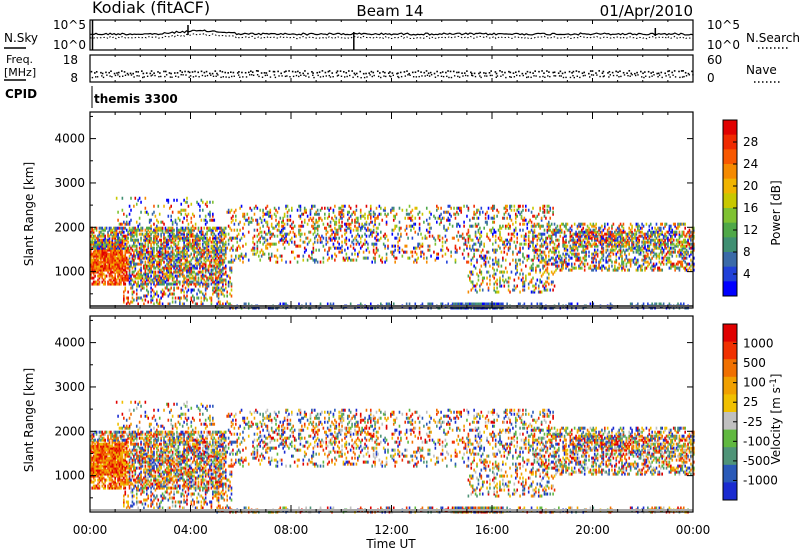  I want to click on site-title: Kodiak (fitACF), so click(151, 8).